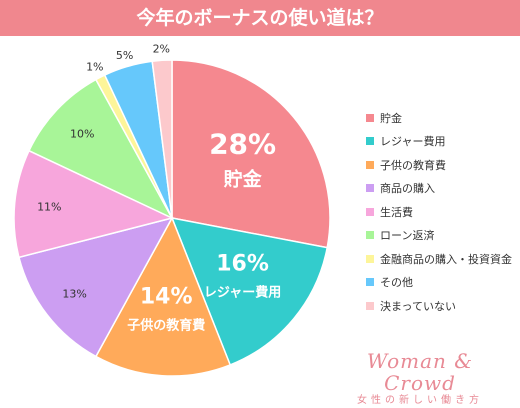 This screenshot has height=408, width=520. What do you see at coordinates (420, 400) in the screenshot?
I see `brand-tagline: 女性の新しい働き方` at bounding box center [420, 400].